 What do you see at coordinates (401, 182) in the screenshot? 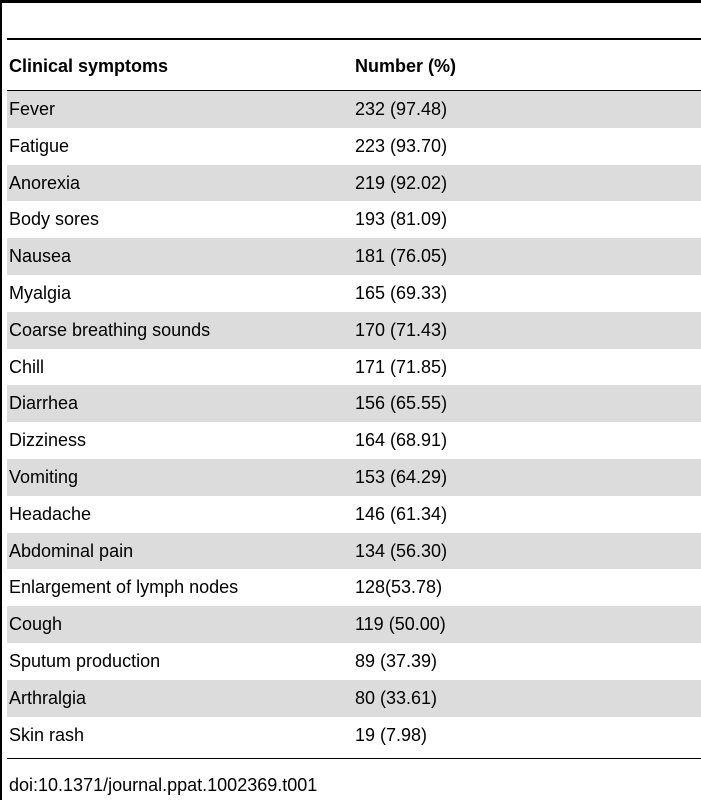
I see `number-cell: 219 (92.02)` at bounding box center [401, 182].